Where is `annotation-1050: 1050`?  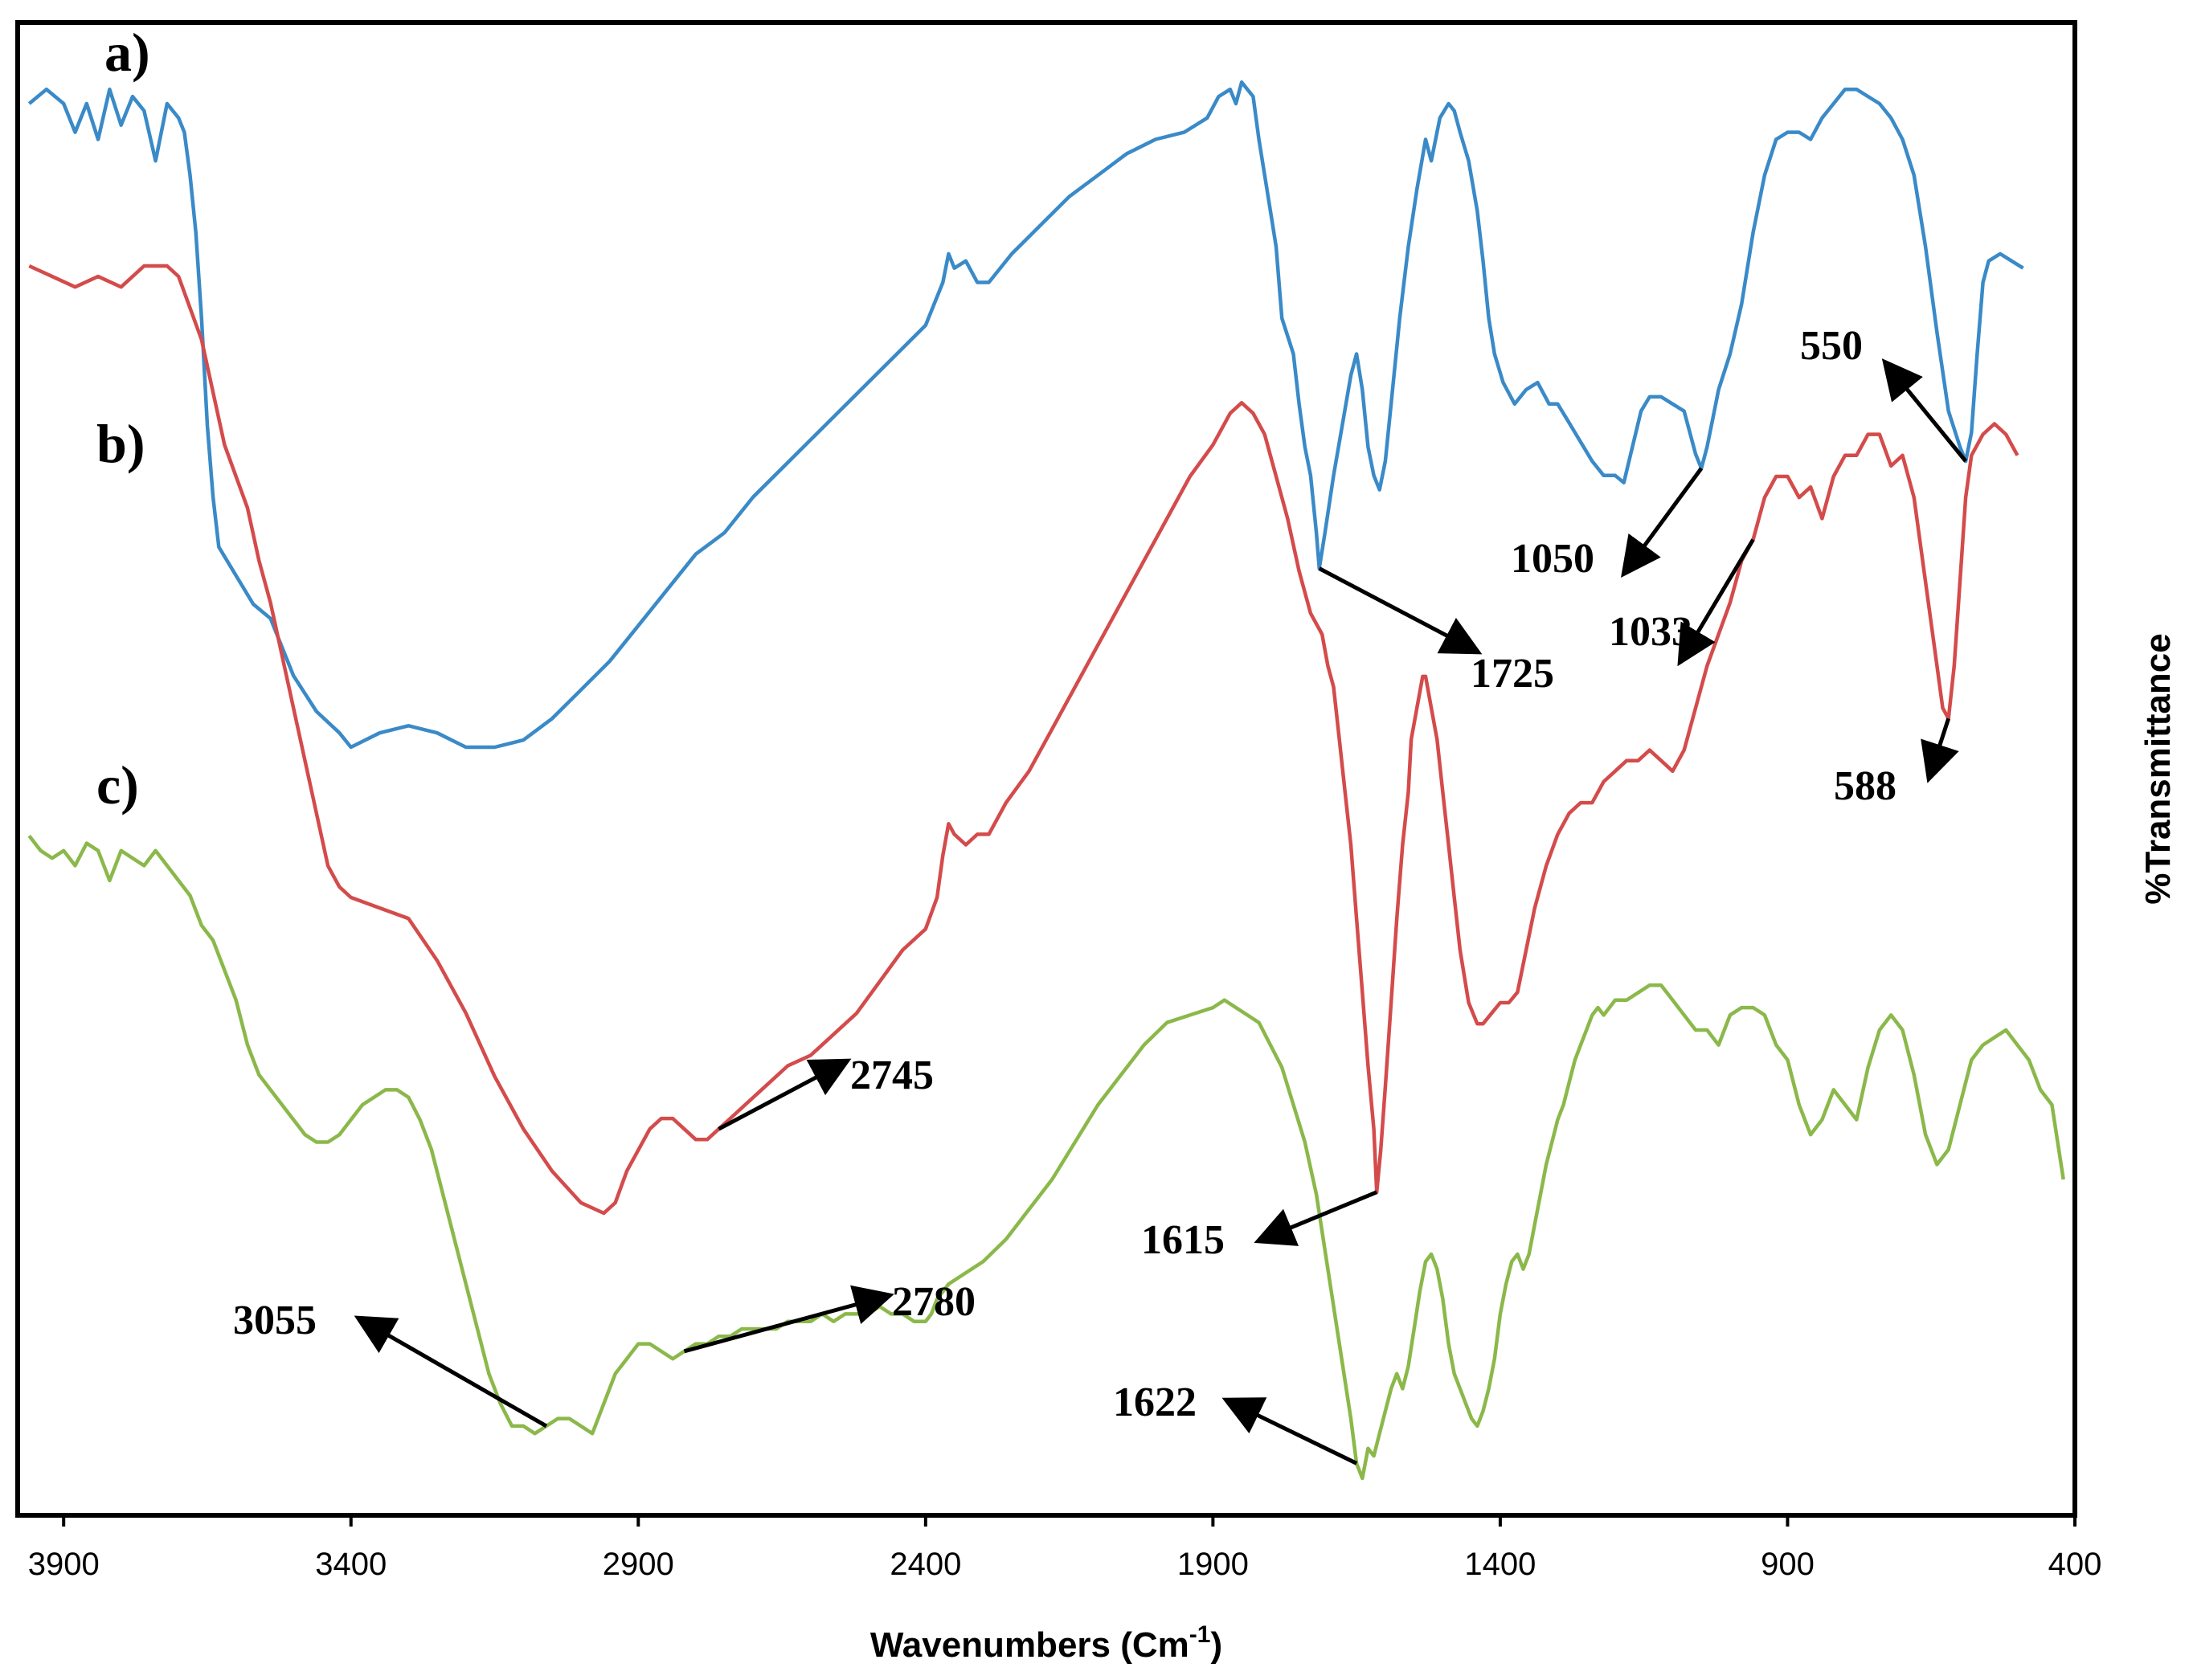
annotation-1050: 1050 is located at coordinates (1552, 559).